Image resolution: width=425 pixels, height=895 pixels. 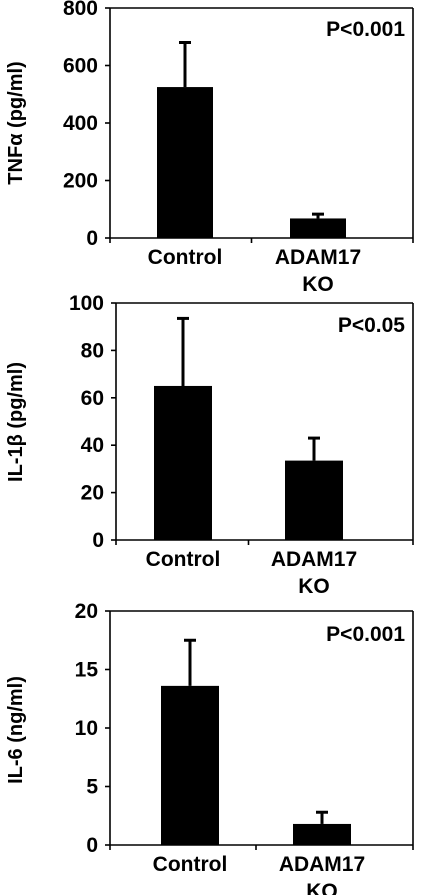 I want to click on chart-1-y-tick-label: 0, so click(x=92, y=238).